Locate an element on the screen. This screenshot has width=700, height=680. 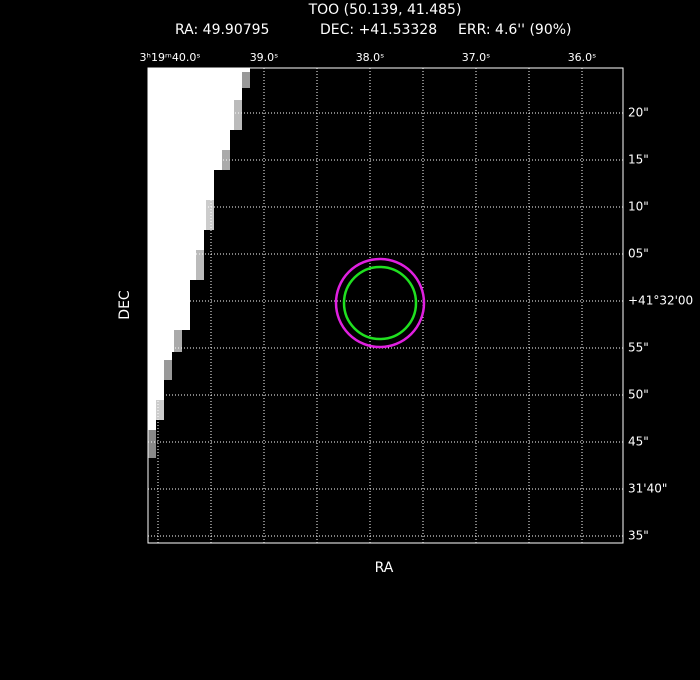
x-axis-label: RA is located at coordinates (384, 568).